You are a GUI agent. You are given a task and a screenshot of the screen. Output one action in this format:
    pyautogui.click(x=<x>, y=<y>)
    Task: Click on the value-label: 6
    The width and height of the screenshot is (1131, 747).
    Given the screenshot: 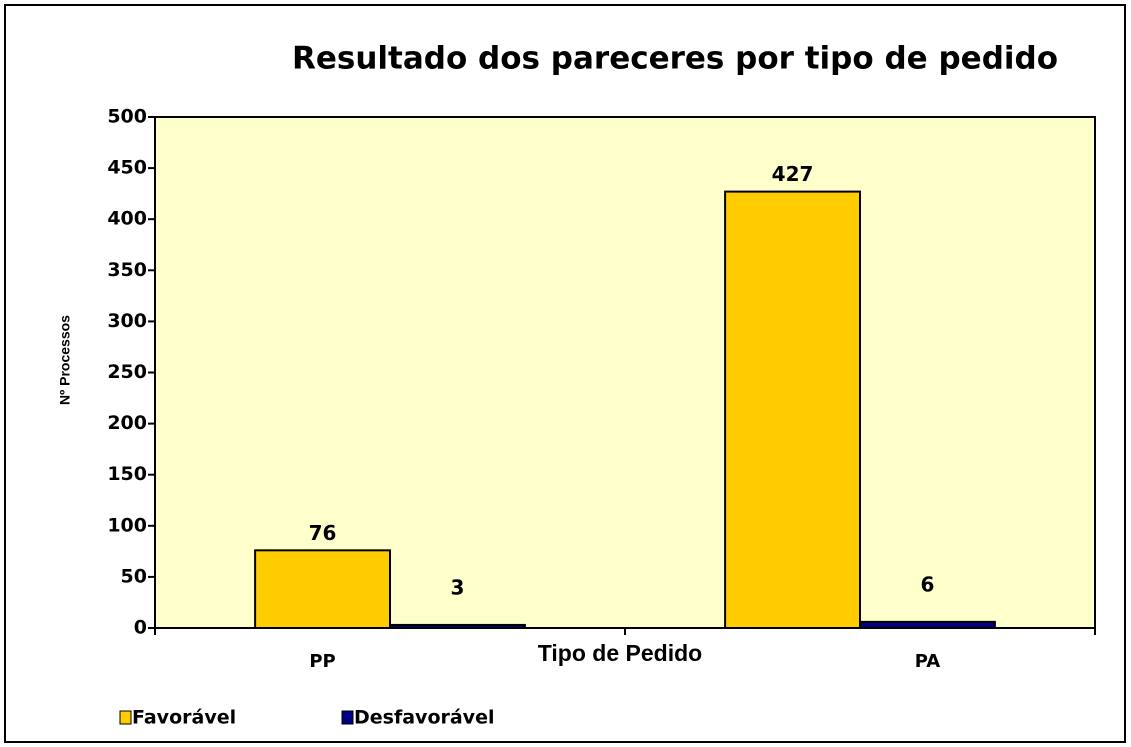 What is the action you would take?
    pyautogui.click(x=927, y=584)
    